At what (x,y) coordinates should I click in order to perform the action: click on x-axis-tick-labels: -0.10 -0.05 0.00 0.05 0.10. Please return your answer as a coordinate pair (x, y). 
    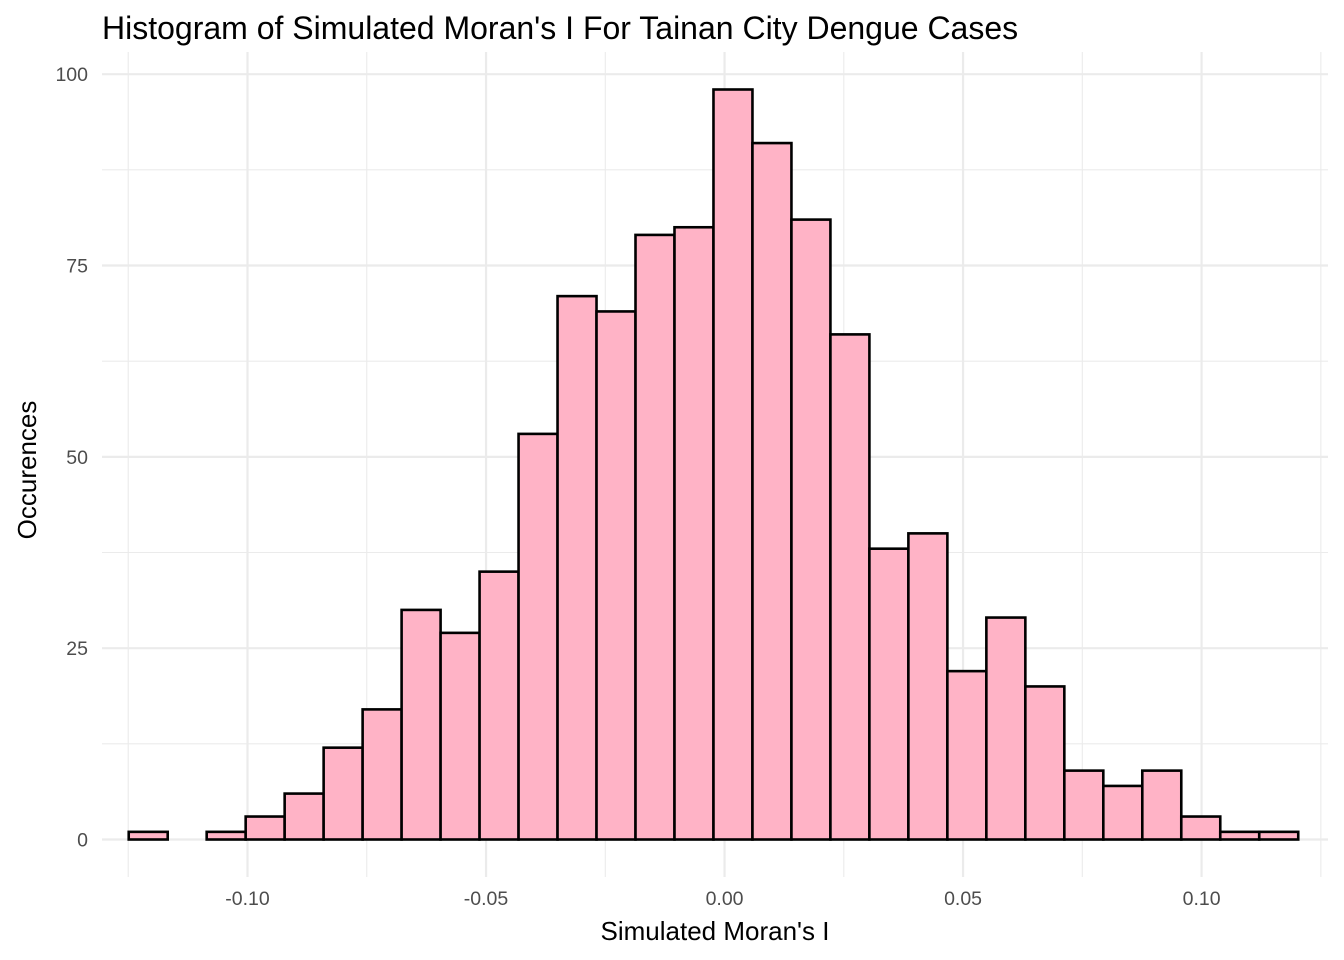
    Looking at the image, I should click on (722, 899).